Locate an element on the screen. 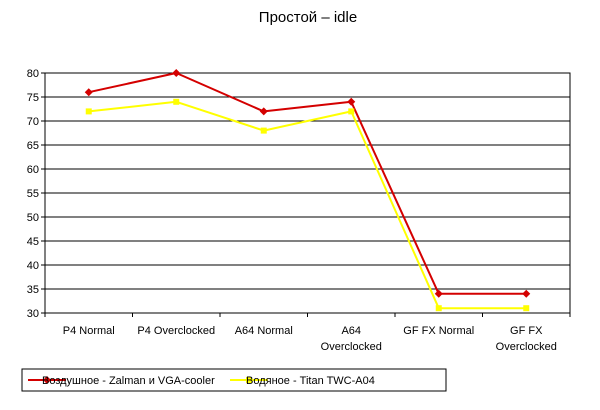 Image resolution: width=600 pixels, height=410 pixels. x-tick-label: A64 is located at coordinates (351, 331).